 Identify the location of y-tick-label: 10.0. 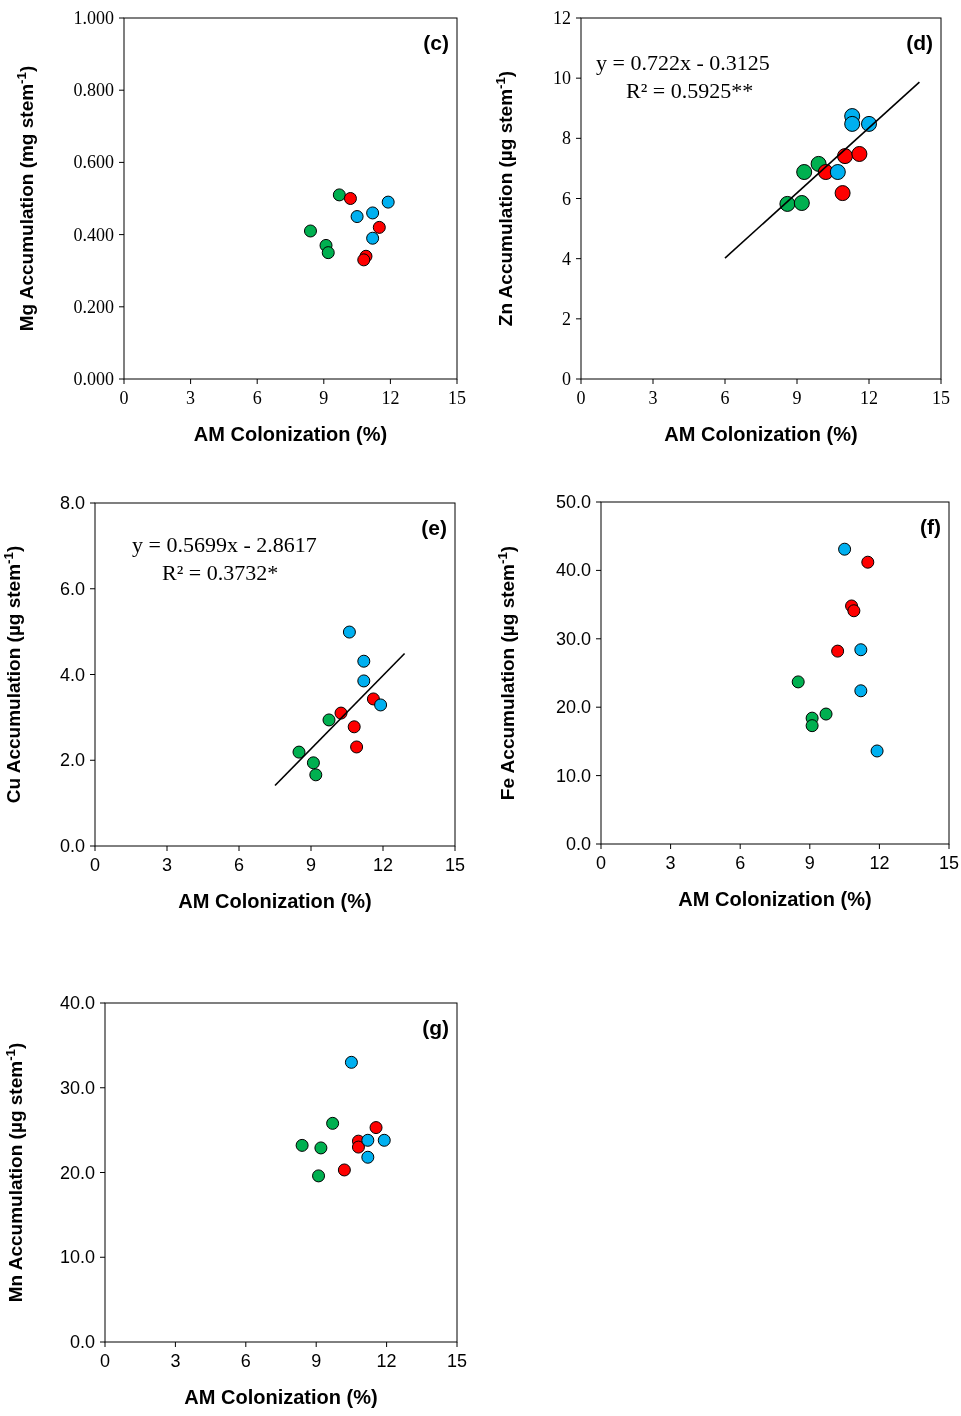
(573, 775).